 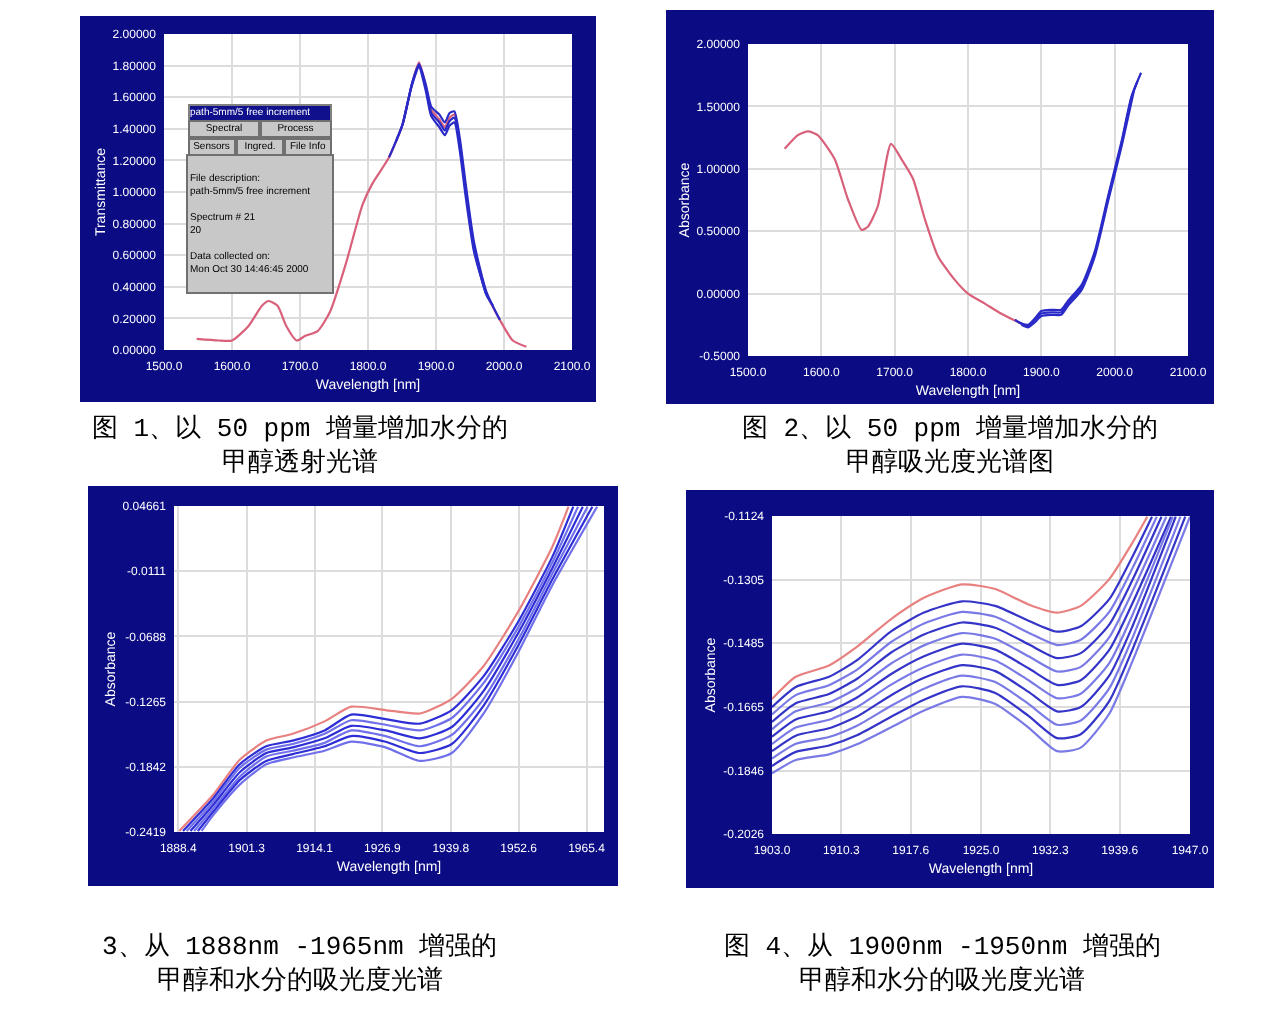 What do you see at coordinates (950, 446) in the screenshot?
I see `text: 图 2、以 50 ppm 增量增加水分的甲醇吸光度光谱图` at bounding box center [950, 446].